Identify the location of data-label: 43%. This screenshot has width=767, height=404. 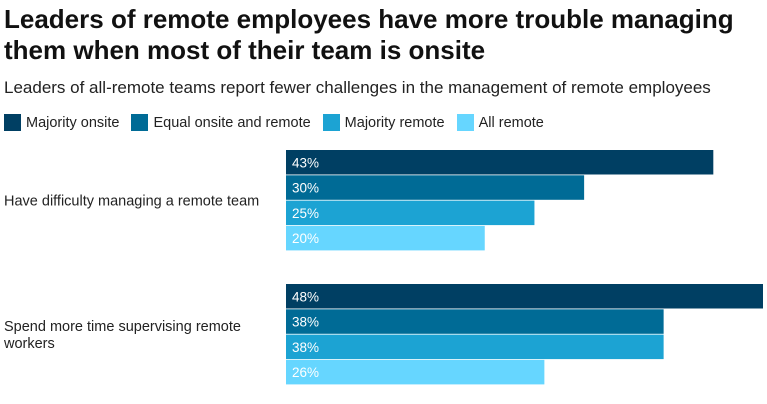
(305, 162).